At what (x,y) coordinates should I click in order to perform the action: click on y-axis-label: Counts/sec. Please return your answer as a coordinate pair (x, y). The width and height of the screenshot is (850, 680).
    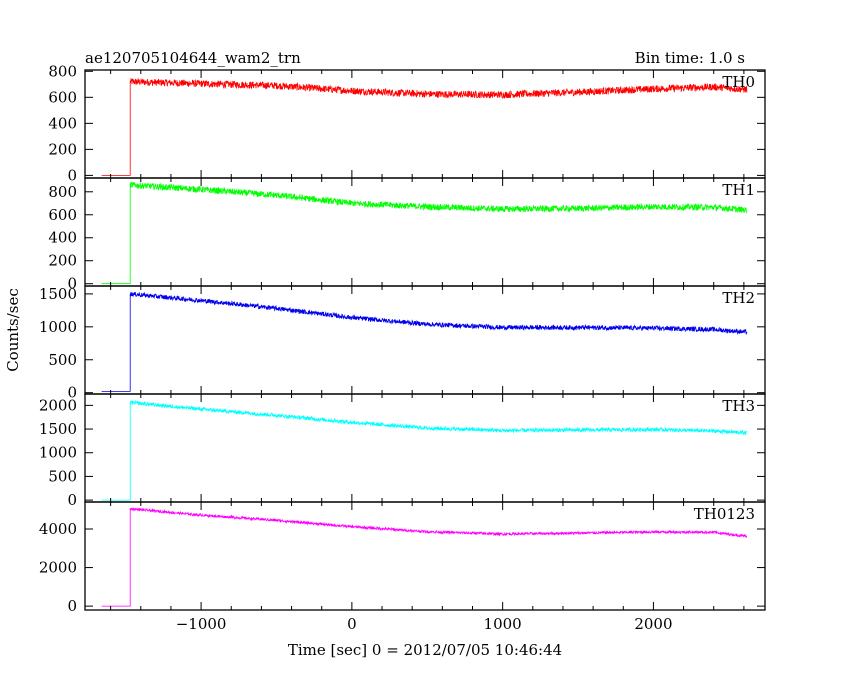
    Looking at the image, I should click on (13, 330).